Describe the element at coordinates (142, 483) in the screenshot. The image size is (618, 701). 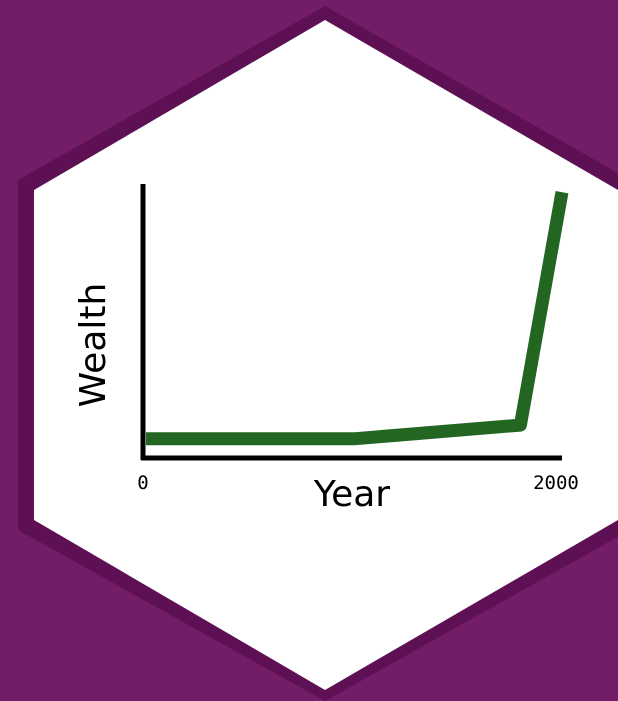
I see `x-tick-label-start: 0` at that location.